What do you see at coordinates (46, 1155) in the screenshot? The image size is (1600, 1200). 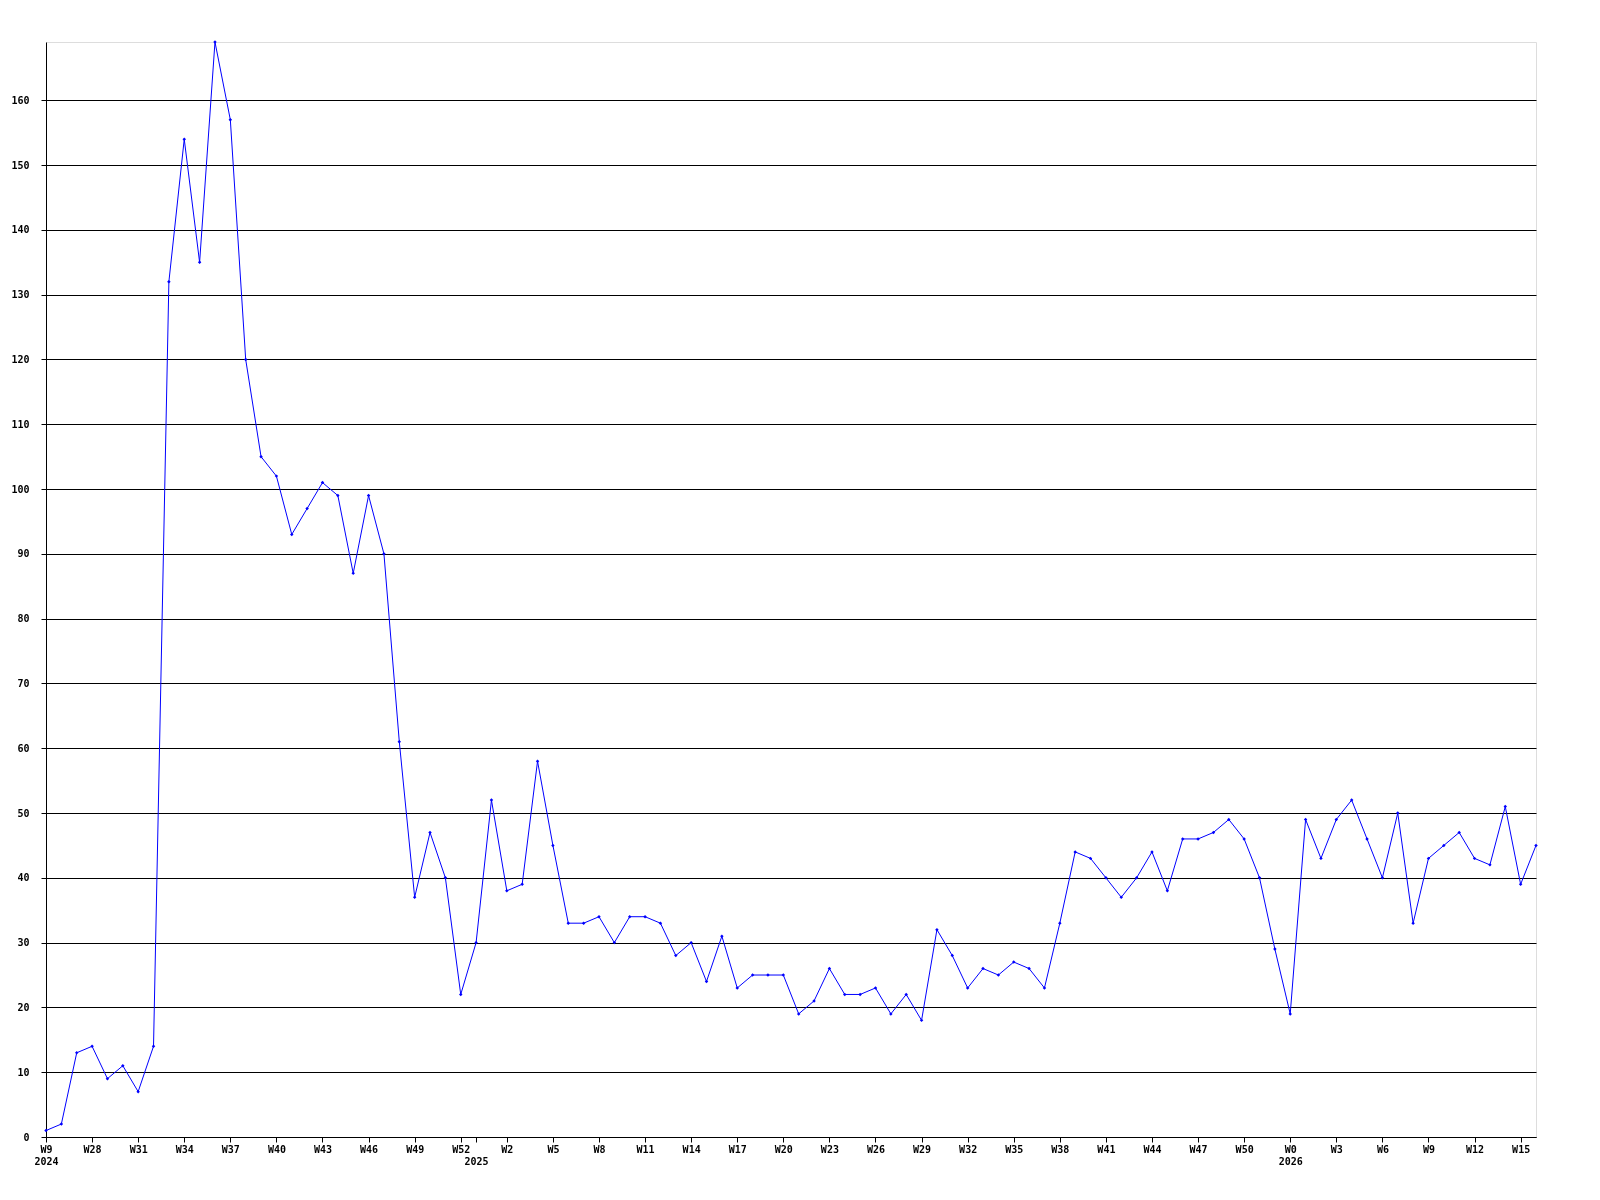 I see `x-tick-label: W9 2024` at bounding box center [46, 1155].